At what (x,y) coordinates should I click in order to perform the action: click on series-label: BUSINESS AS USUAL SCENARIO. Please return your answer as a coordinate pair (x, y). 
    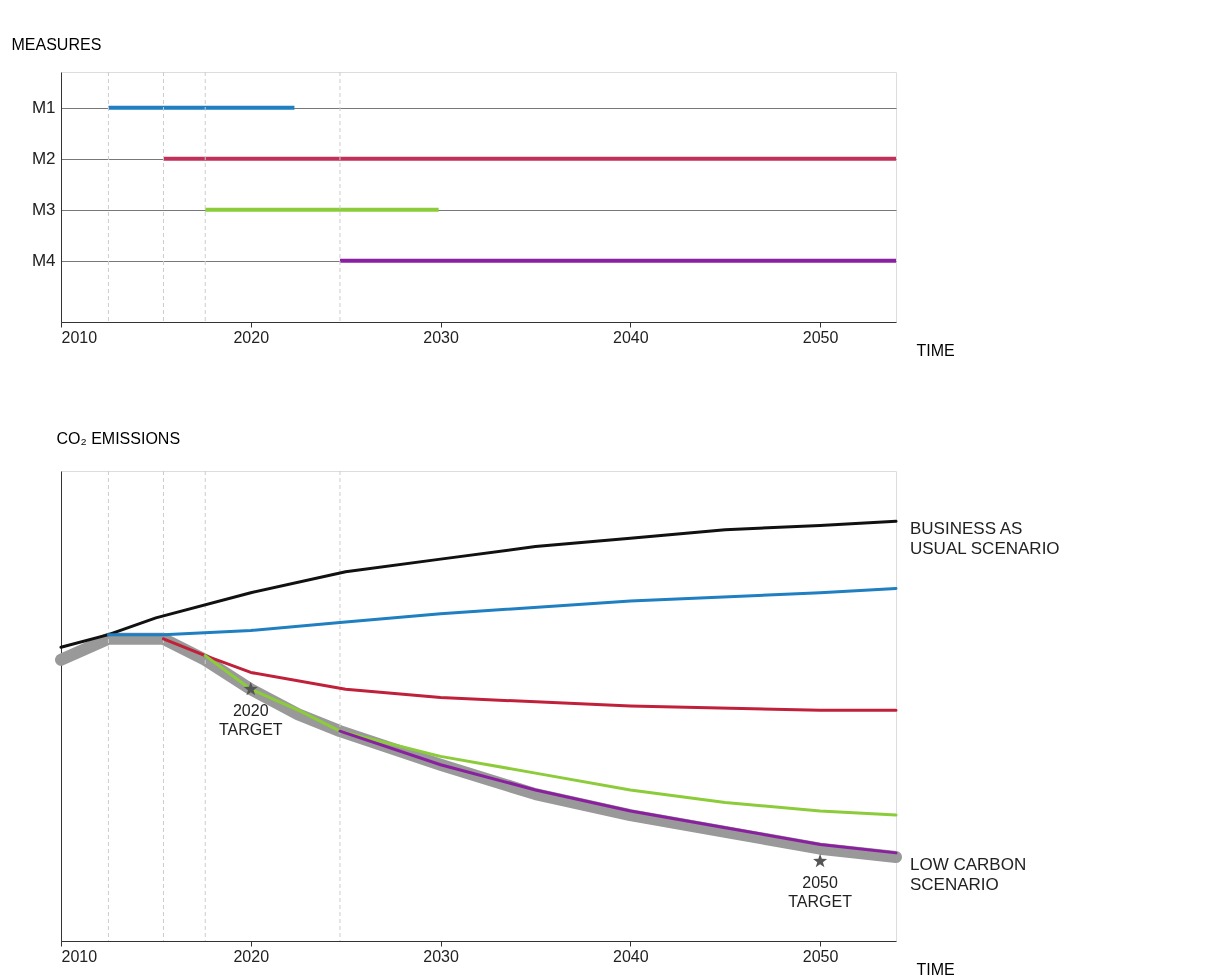
    Looking at the image, I should click on (985, 539).